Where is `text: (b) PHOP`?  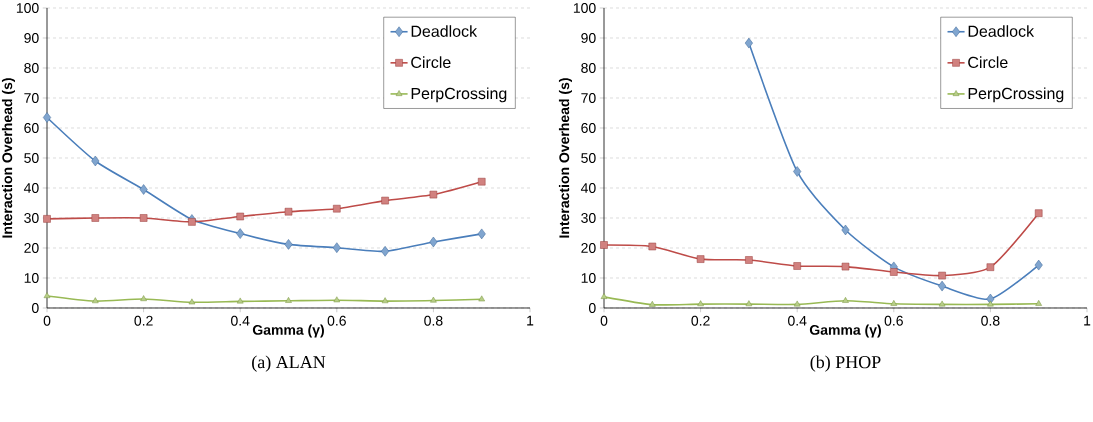 text: (b) PHOP is located at coordinates (845, 363).